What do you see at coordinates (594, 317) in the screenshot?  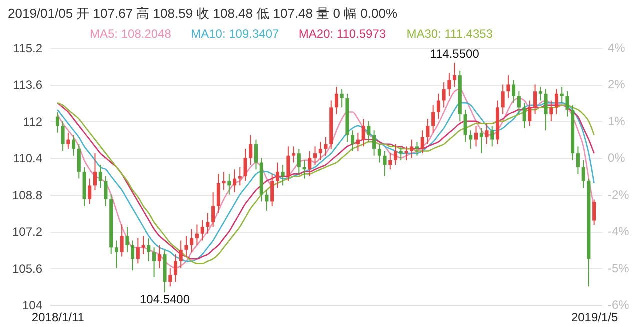 I see `x-tick-label: 2019/1/5` at bounding box center [594, 317].